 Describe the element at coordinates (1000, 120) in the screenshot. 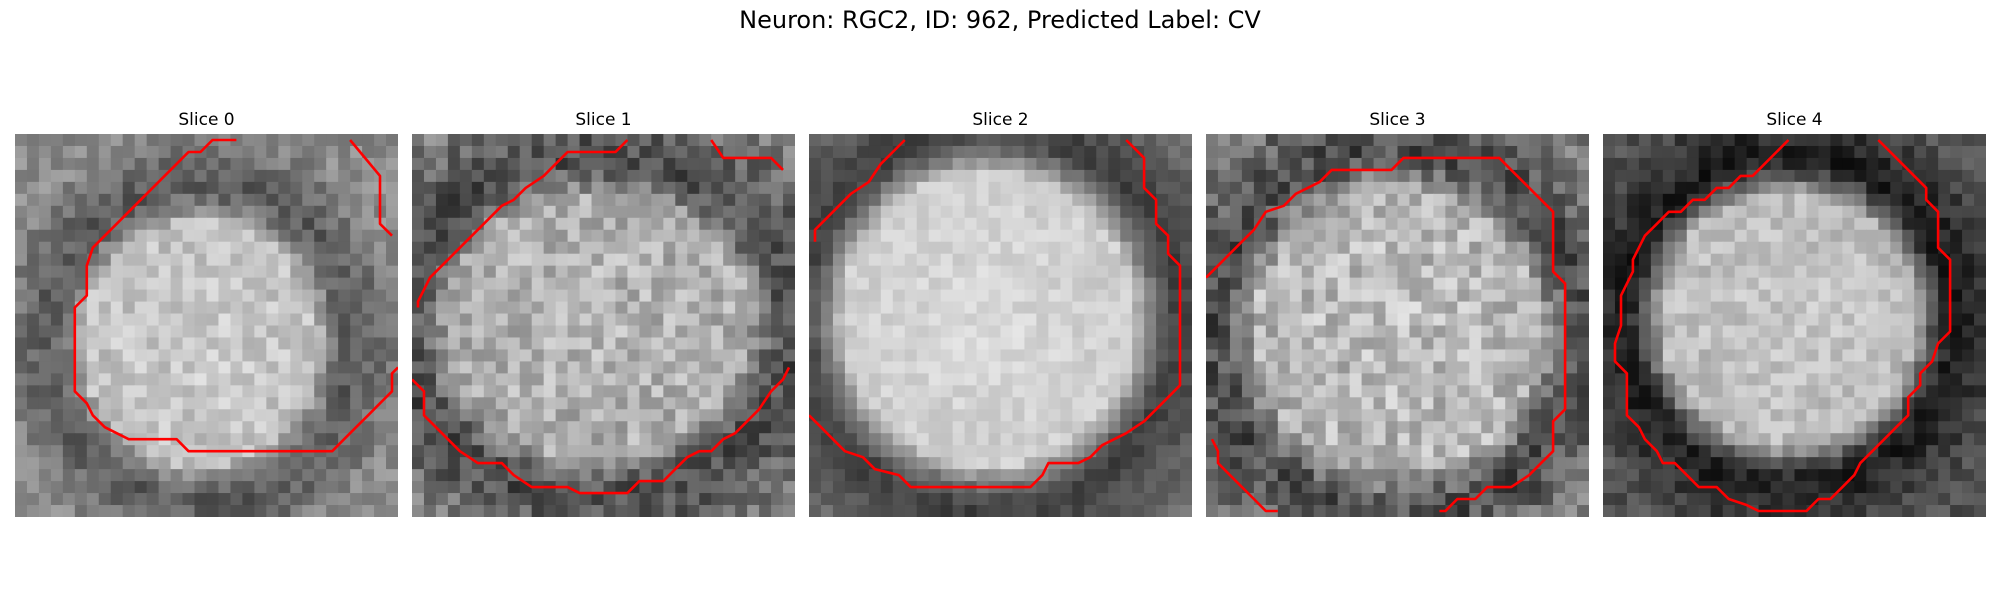

I see `slice-title-2: Slice 2` at that location.